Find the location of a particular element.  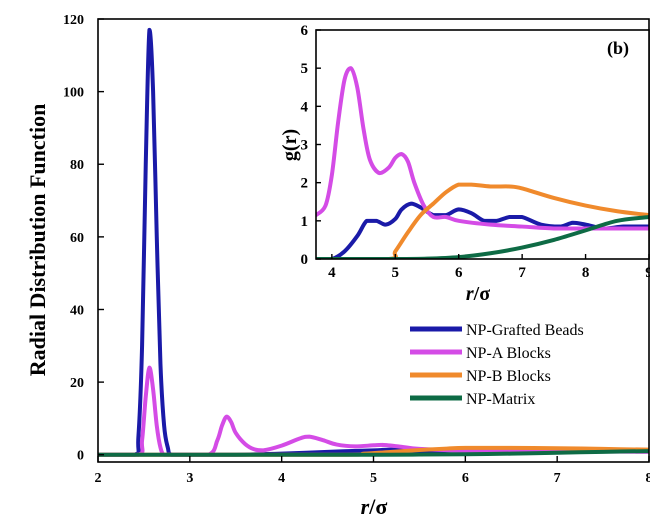

main-x-tick-label: 6 is located at coordinates (465, 478).